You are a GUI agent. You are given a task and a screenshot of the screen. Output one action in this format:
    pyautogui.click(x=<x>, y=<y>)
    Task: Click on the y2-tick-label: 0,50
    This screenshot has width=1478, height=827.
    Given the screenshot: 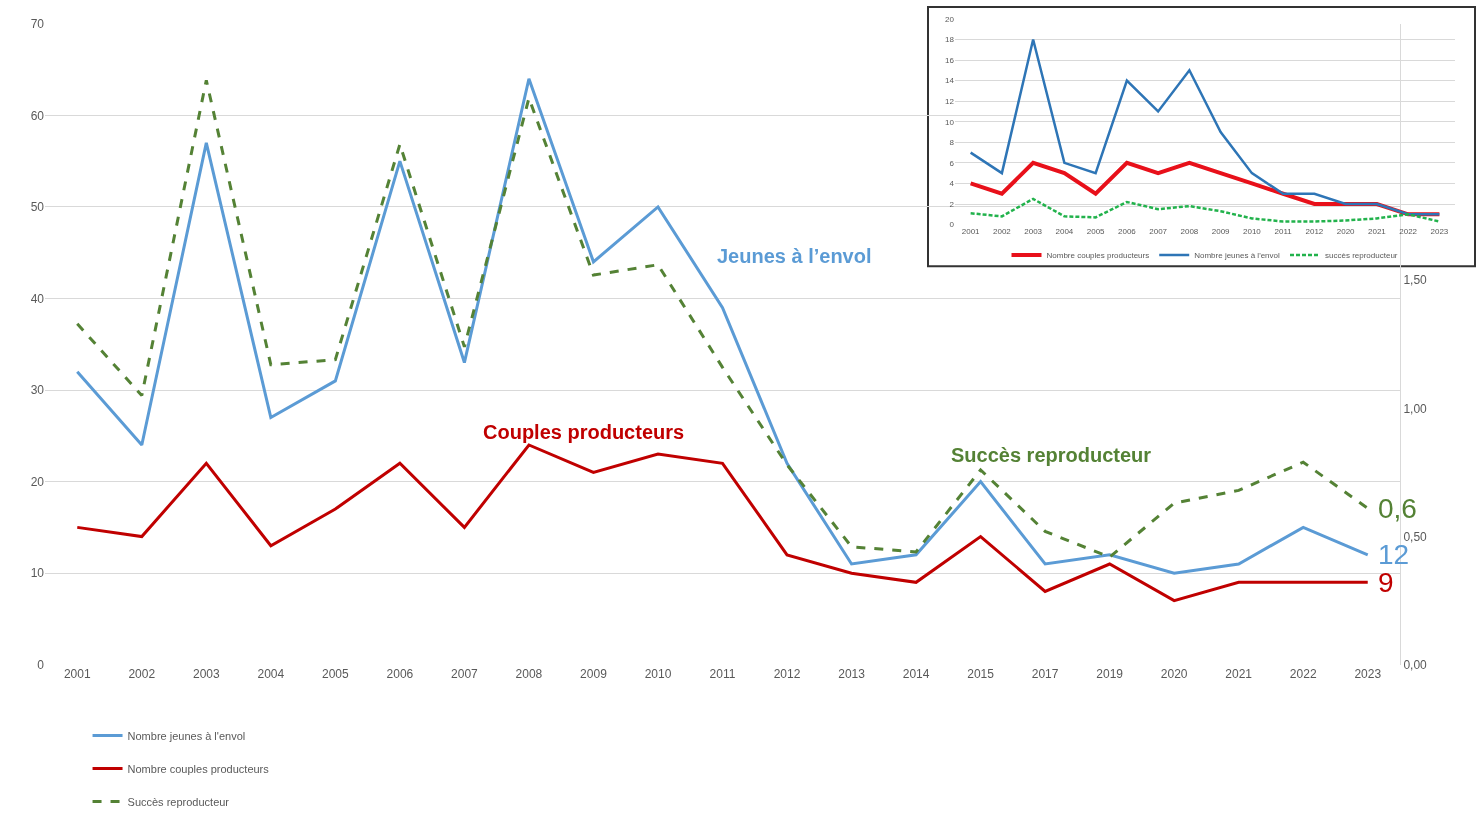 What is the action you would take?
    pyautogui.click(x=1415, y=536)
    